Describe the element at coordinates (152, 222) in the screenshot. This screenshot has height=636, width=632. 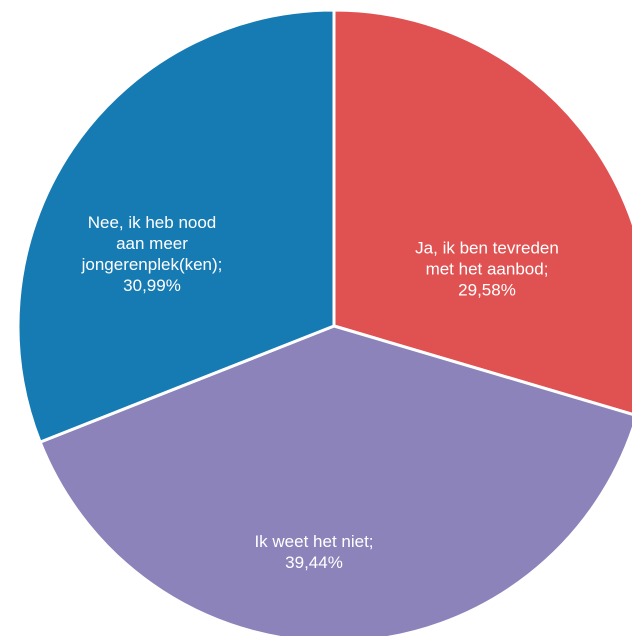
I see `pie-data-label-line: Nee, ik heb nood` at that location.